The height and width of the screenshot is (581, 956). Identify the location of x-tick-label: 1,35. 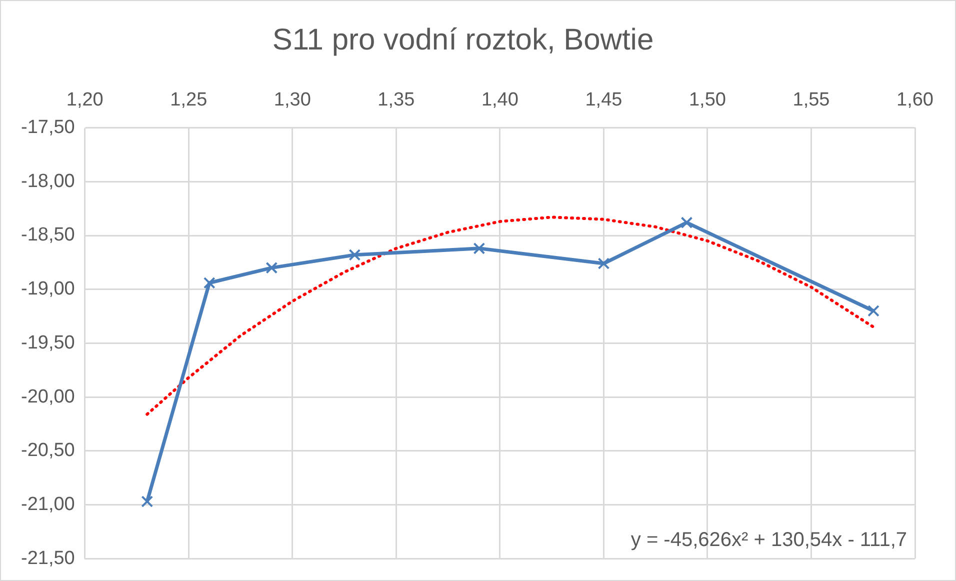
(396, 100).